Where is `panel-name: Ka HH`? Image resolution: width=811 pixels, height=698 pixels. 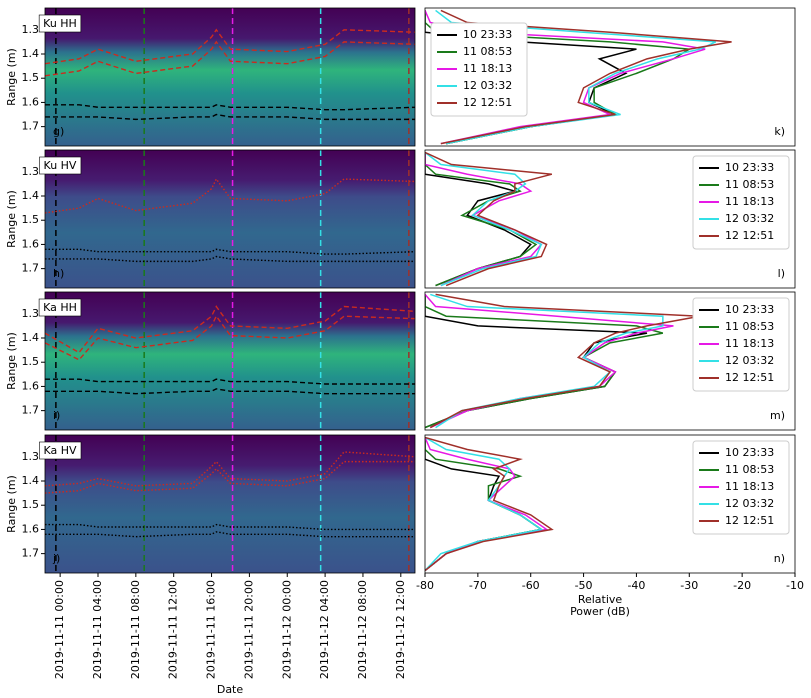
panel-name: Ka HH is located at coordinates (60, 307).